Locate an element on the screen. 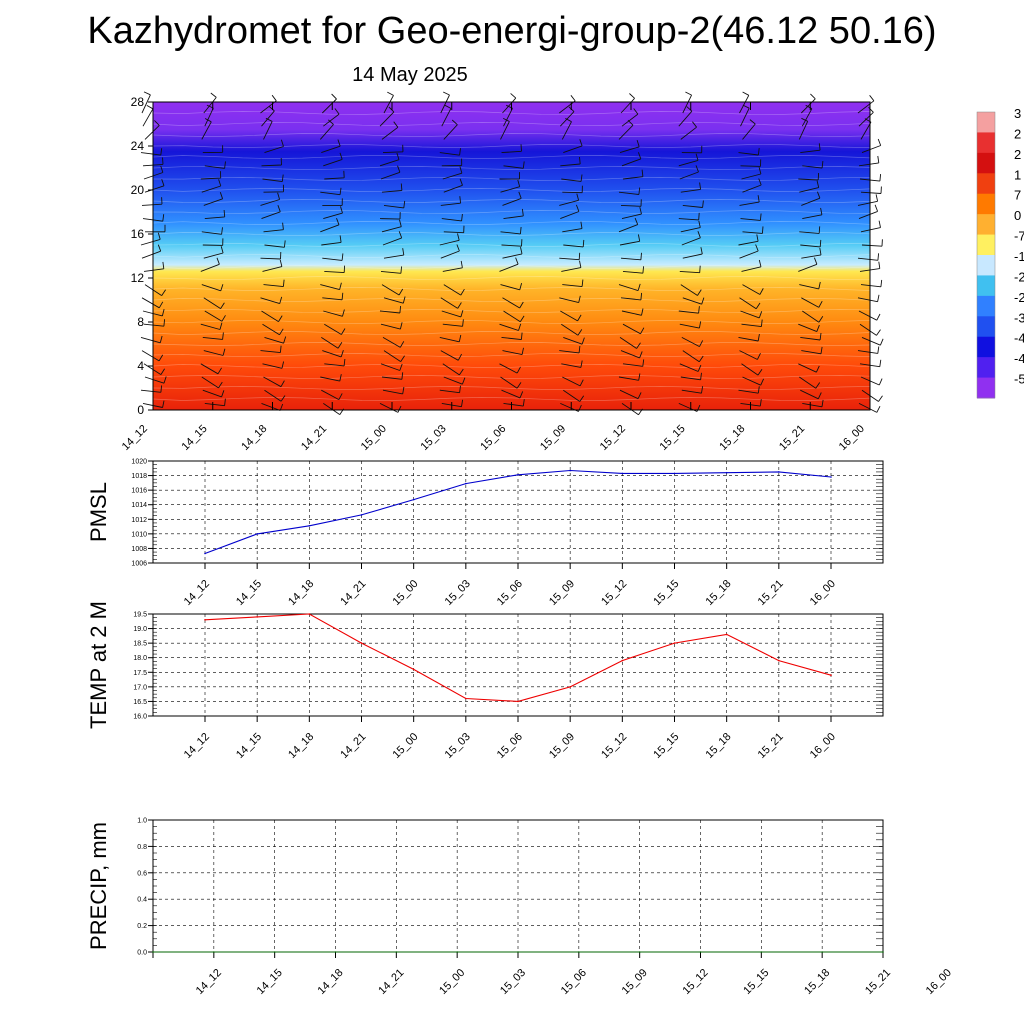  heatmap-x-tick-label: 15_09 is located at coordinates (553, 438).